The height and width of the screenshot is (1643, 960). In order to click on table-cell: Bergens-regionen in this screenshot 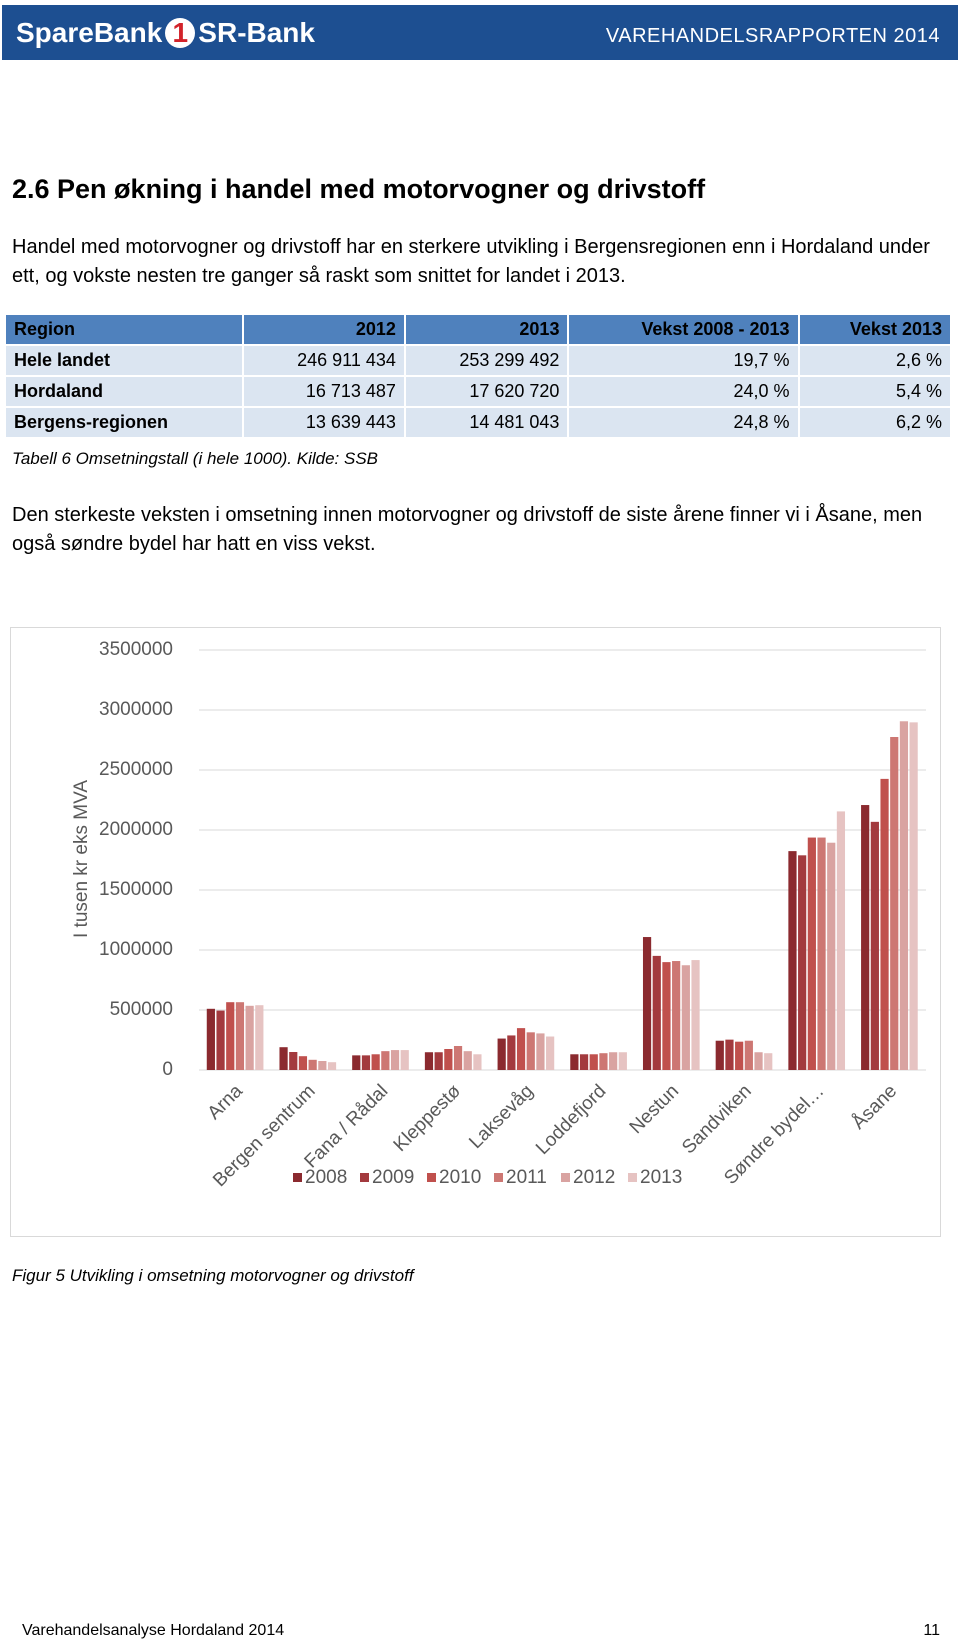, I will do `click(124, 422)`.